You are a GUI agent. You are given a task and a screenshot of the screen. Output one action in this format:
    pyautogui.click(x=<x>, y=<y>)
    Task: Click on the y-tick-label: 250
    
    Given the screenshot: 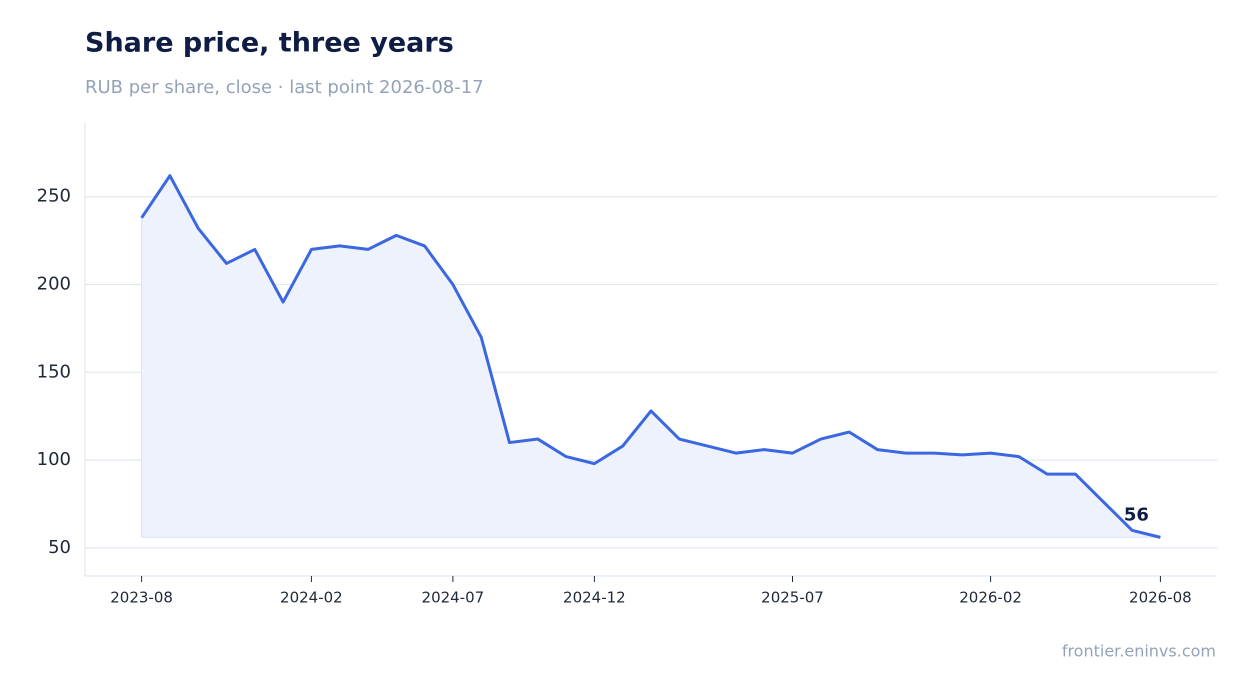 What is the action you would take?
    pyautogui.click(x=54, y=196)
    